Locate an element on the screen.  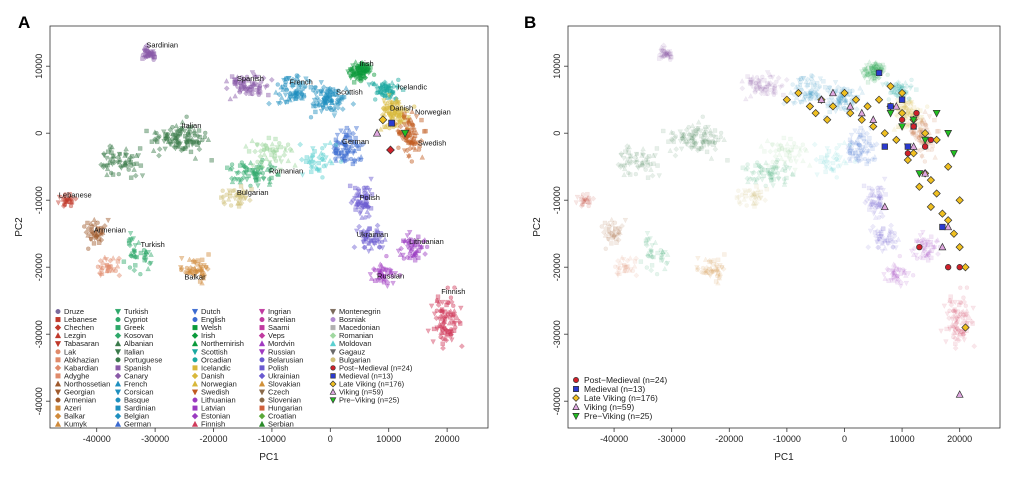
sample-point is located at coordinates (896, 140).